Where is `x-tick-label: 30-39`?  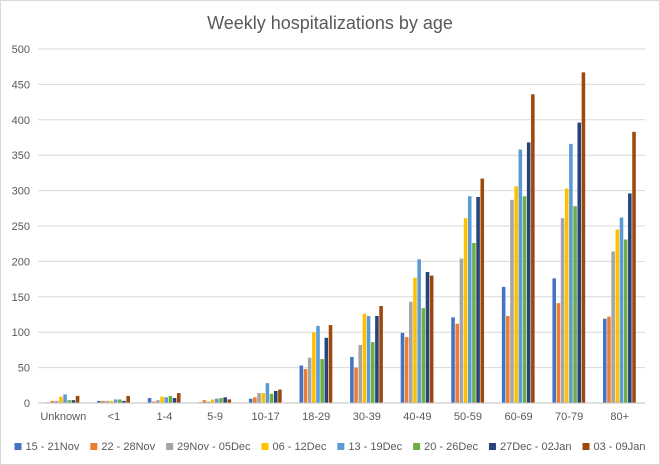 x-tick-label: 30-39 is located at coordinates (367, 417).